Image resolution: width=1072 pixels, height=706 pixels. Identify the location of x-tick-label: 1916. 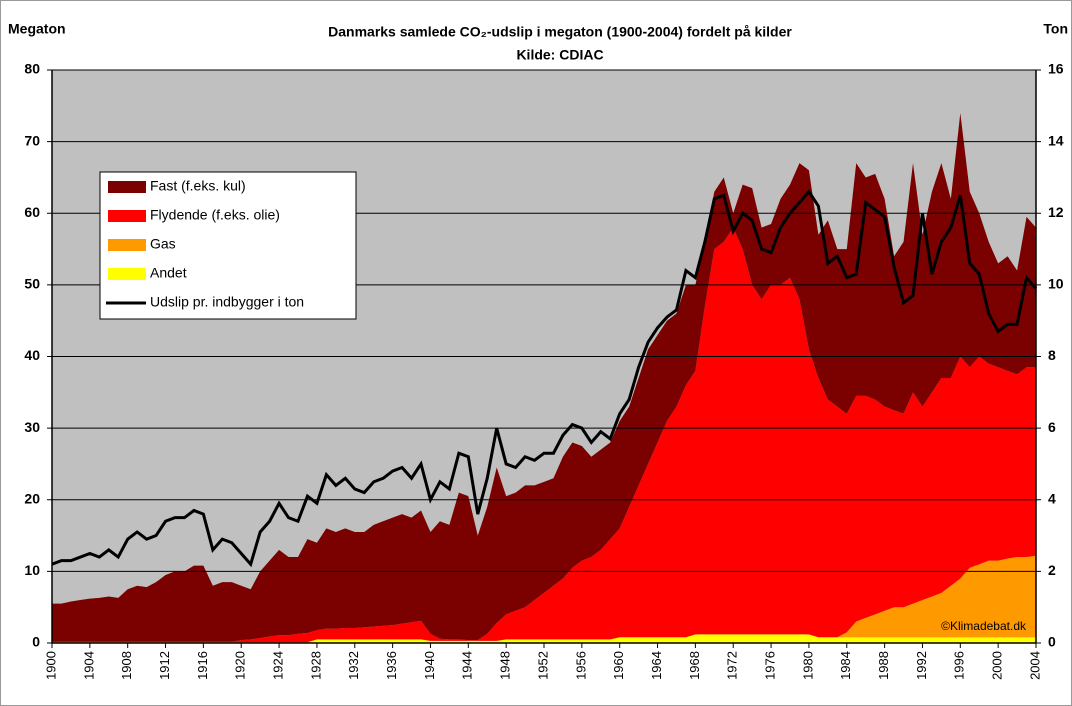
(202, 665).